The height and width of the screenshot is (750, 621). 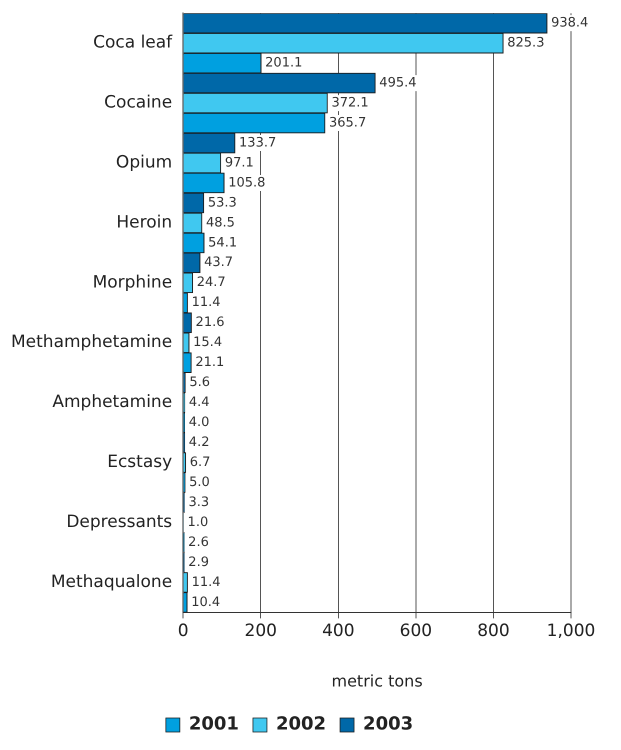 I want to click on x-tick-label: 800, so click(x=493, y=631).